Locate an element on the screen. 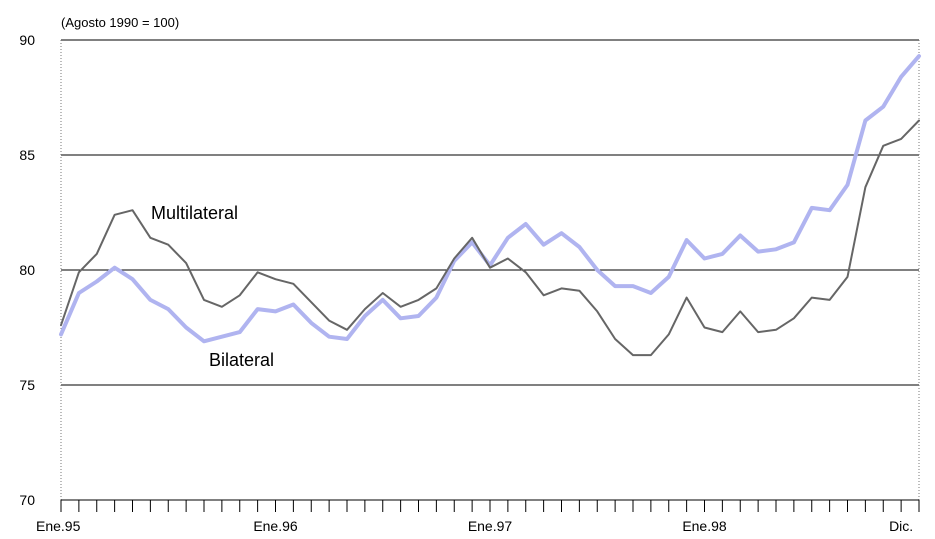 The image size is (935, 539). x-tick-label-ene95: Ene.95 is located at coordinates (58, 526).